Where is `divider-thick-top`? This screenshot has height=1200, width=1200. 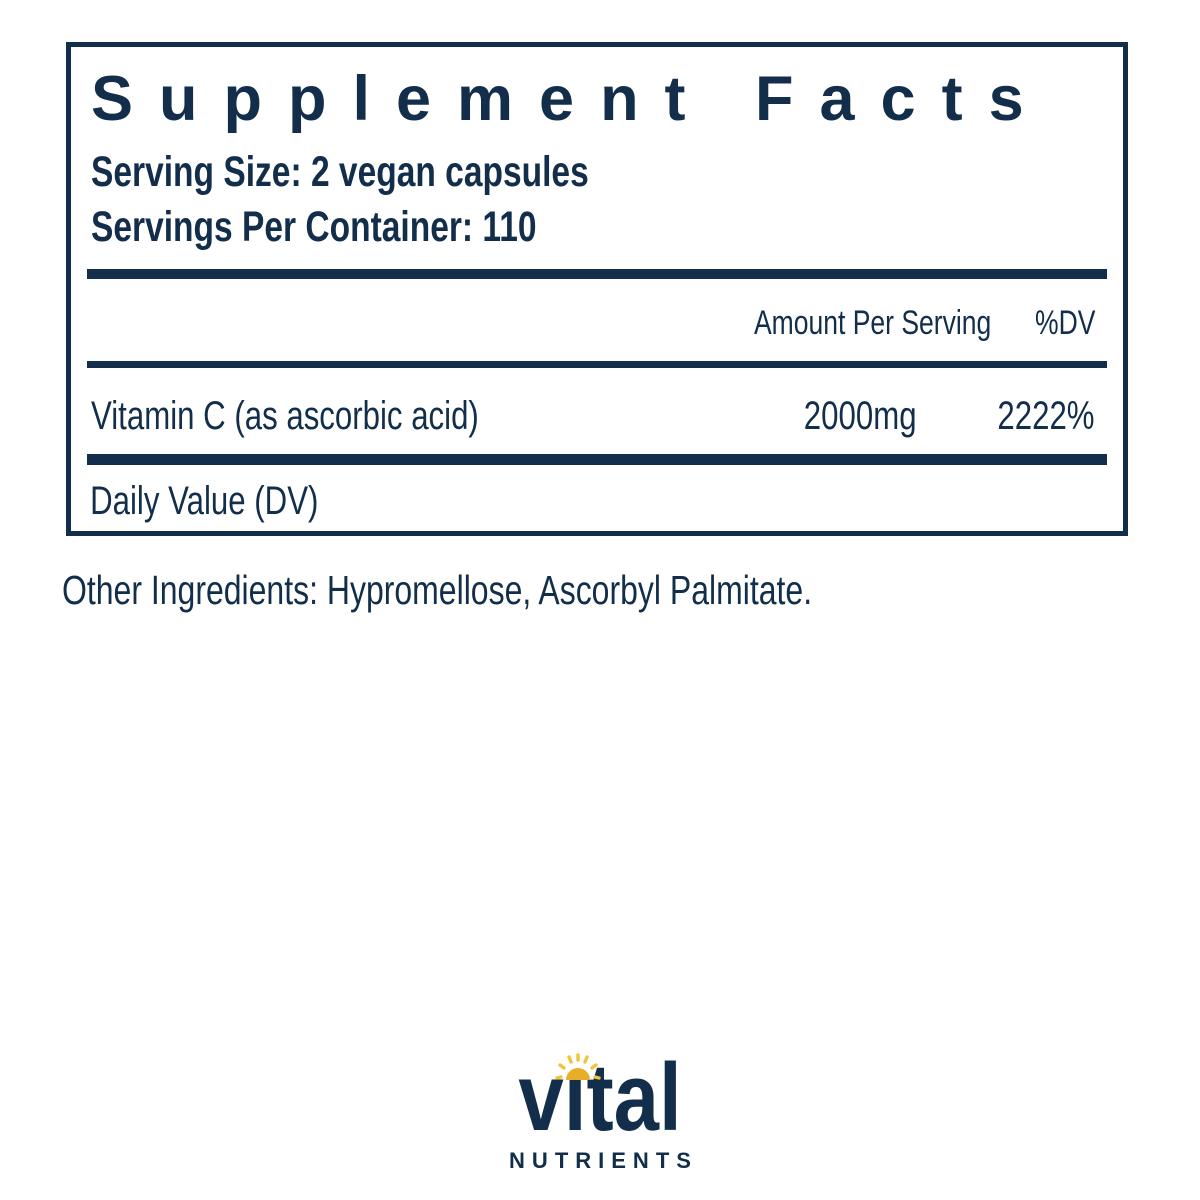
divider-thick-top is located at coordinates (597, 274).